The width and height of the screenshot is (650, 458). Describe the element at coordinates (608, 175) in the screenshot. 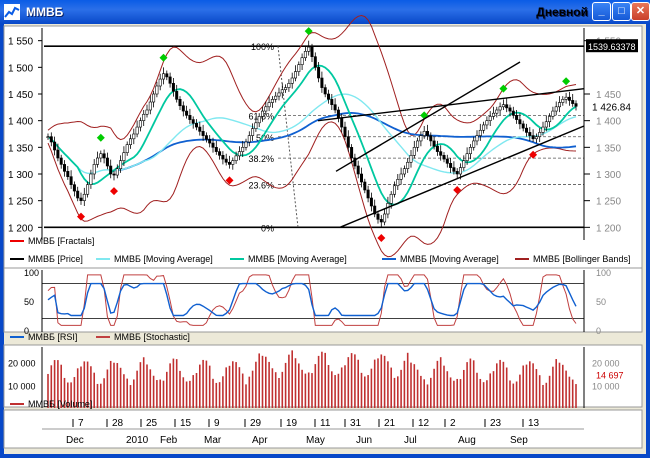

I see `price-y-label-right: 1 300` at that location.